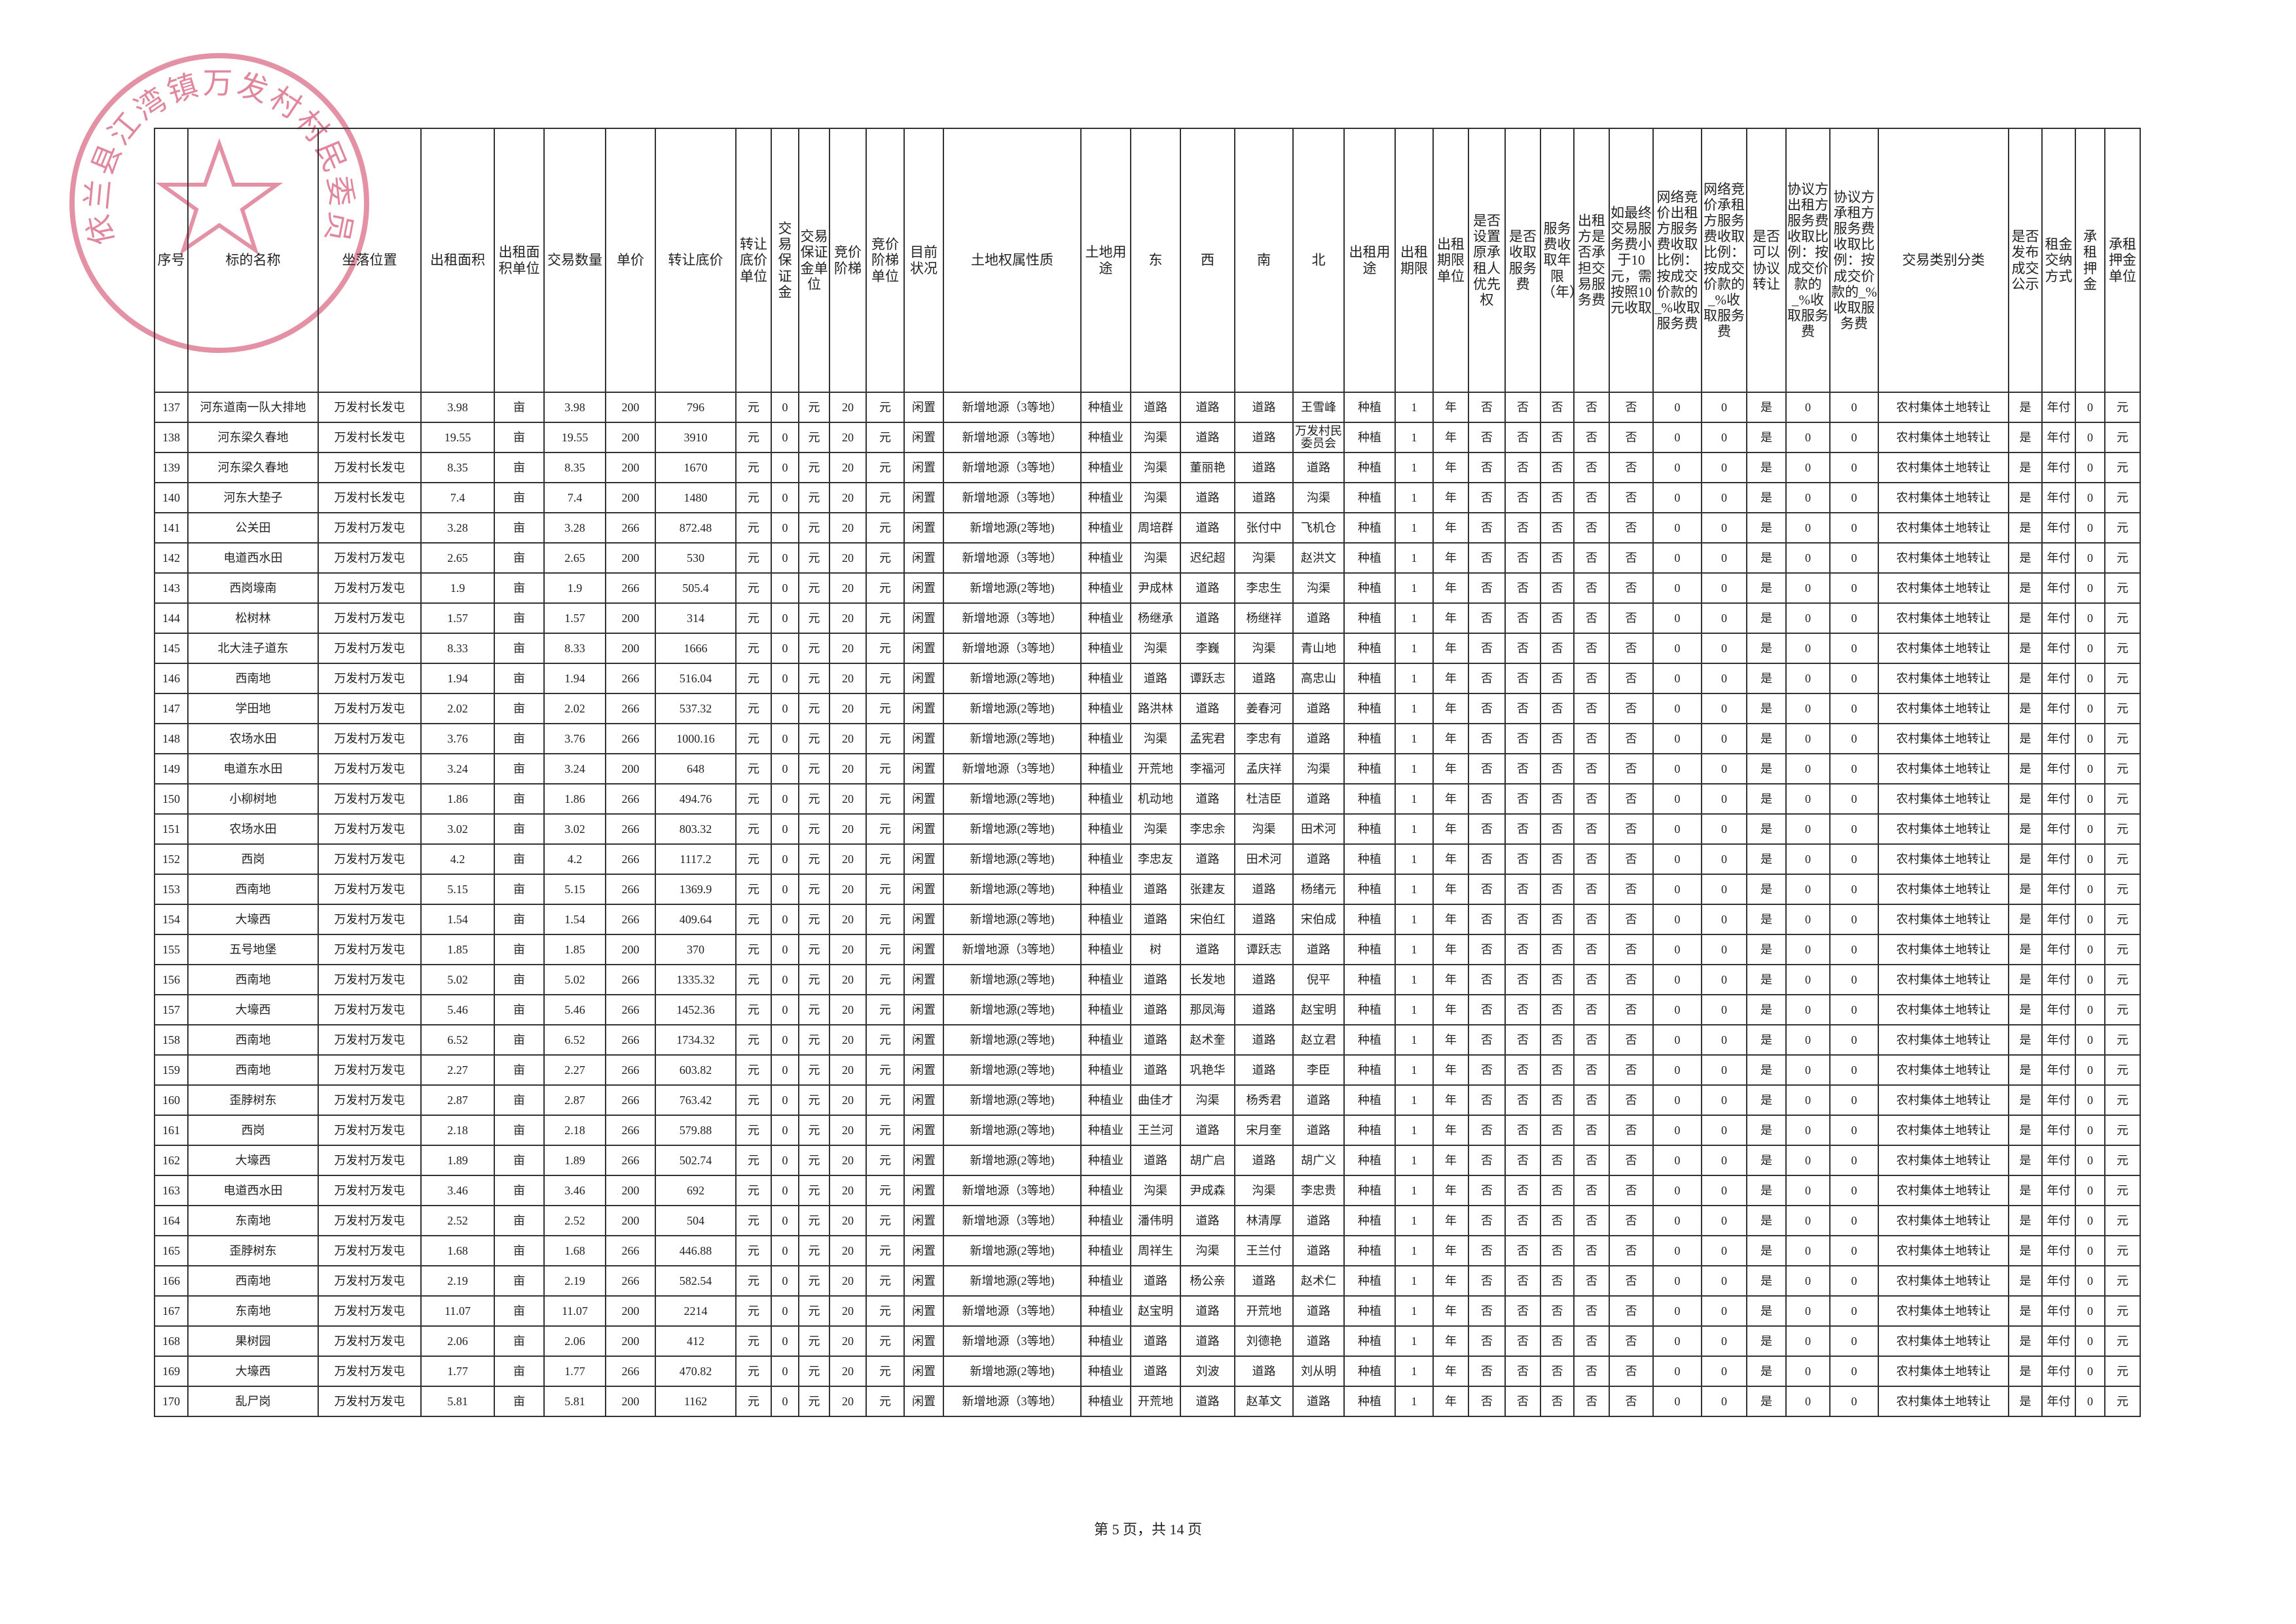 This screenshot has height=1624, width=2296. I want to click on table-cell: 1.86, so click(574, 799).